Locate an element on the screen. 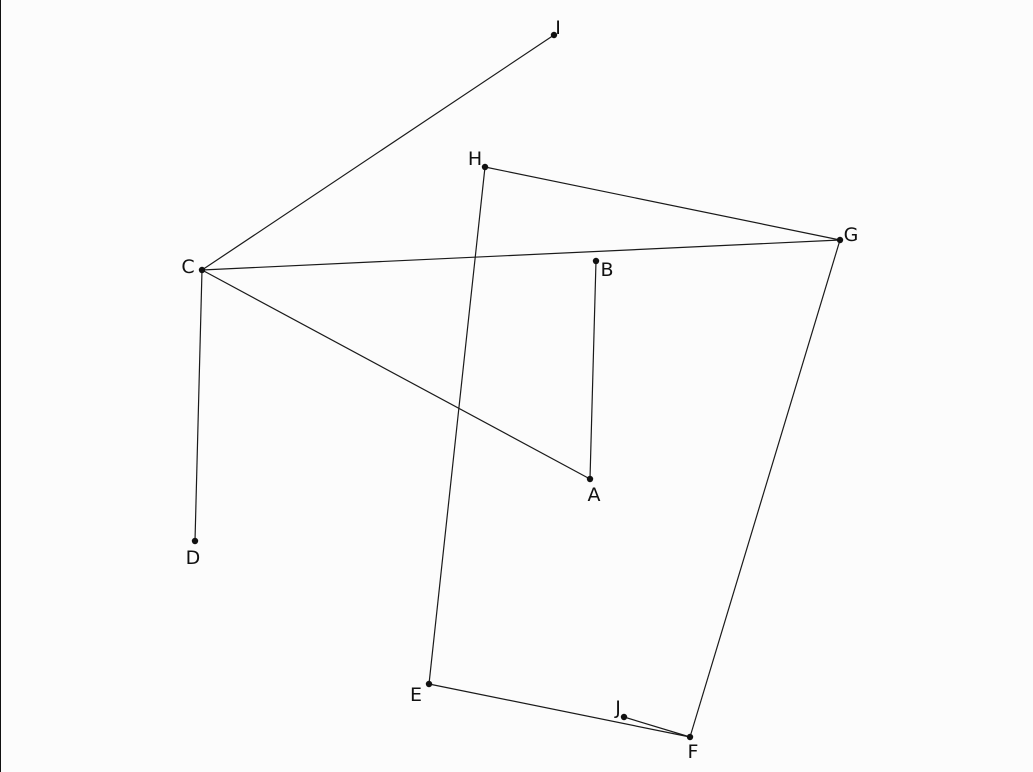  node-h: H is located at coordinates (478, 159).